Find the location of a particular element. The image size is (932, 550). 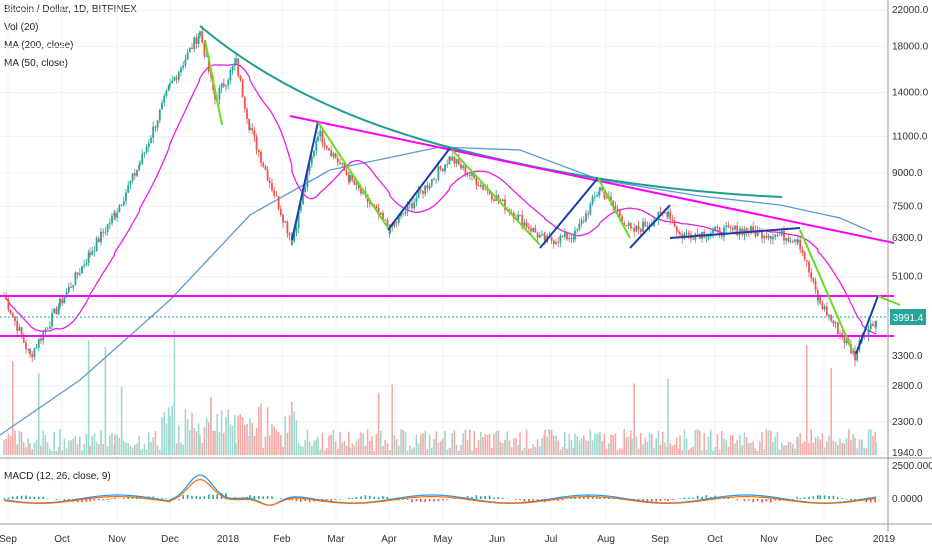

macd-tick-label: 0.0000 is located at coordinates (907, 499).